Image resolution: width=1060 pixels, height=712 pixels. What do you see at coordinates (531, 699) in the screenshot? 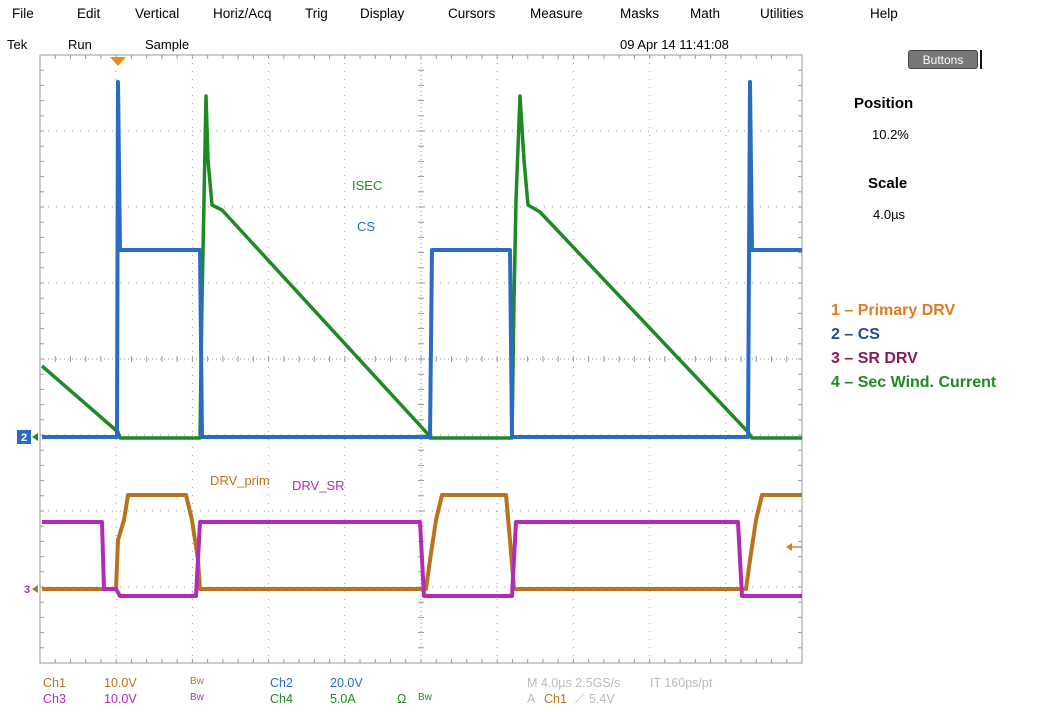
I see `trigger-prefix: A` at bounding box center [531, 699].